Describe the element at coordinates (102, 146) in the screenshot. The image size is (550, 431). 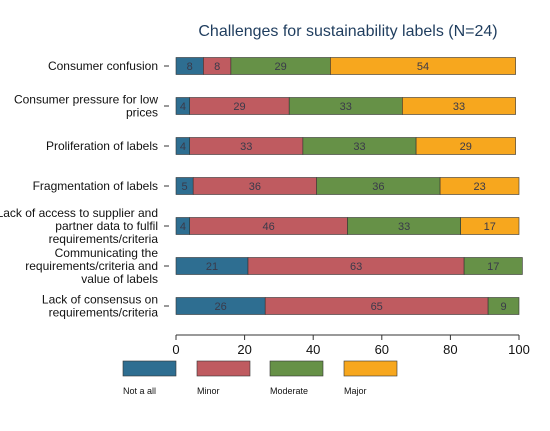
I see `category-label: Proliferation of labels` at that location.